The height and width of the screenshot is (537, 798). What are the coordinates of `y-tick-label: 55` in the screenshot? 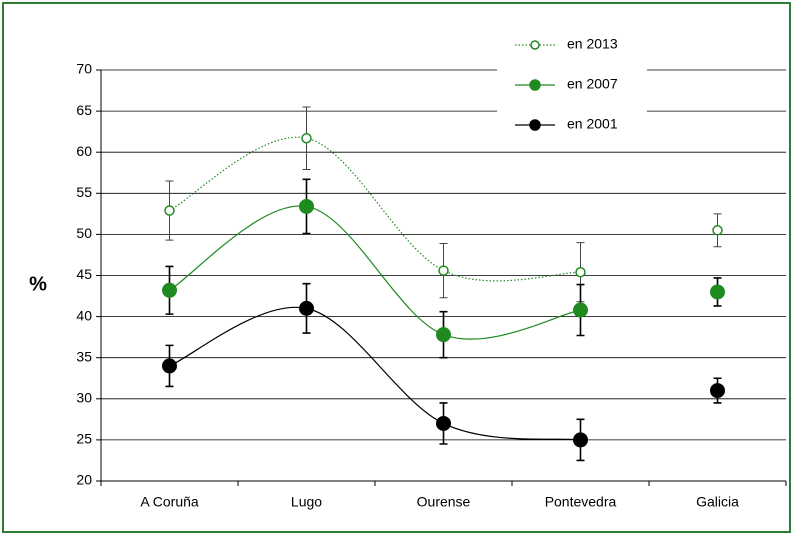 It's located at (84, 192).